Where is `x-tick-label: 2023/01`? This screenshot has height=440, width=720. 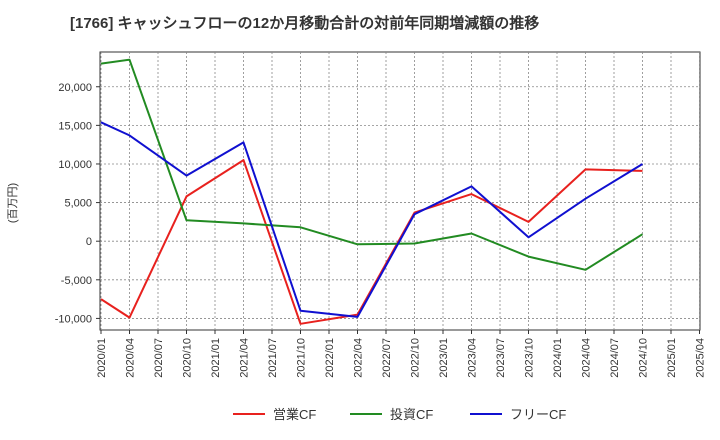
x-tick-label: 2023/01 is located at coordinates (444, 358).